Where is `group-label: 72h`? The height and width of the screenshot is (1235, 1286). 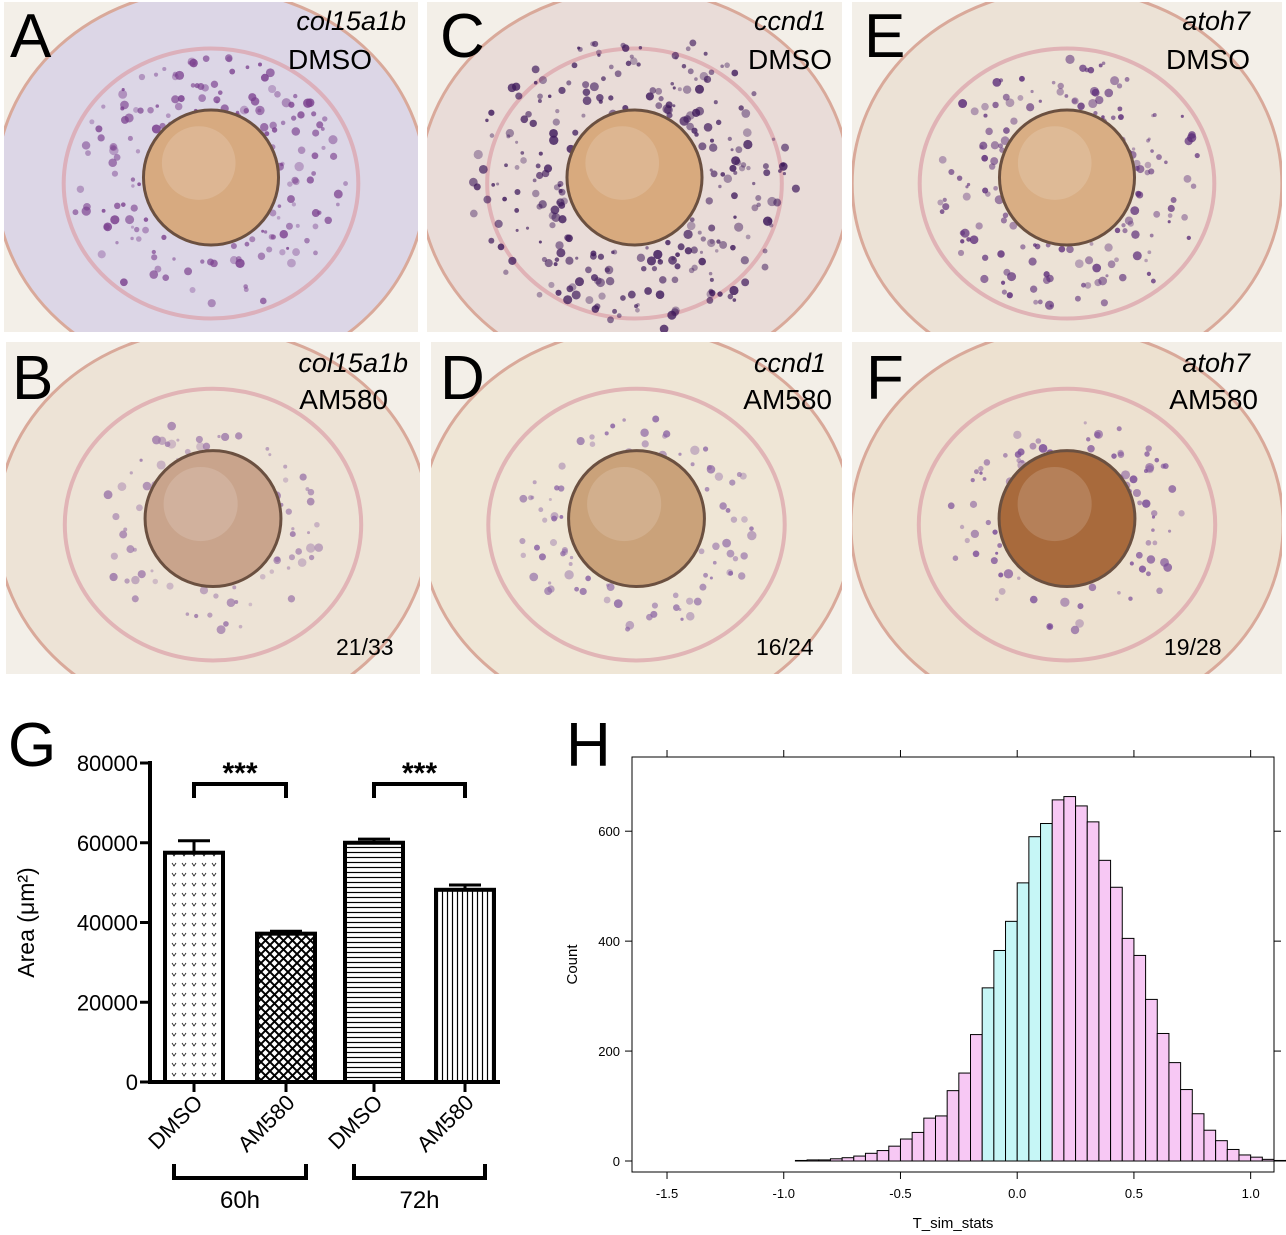 group-label: 72h is located at coordinates (419, 1200).